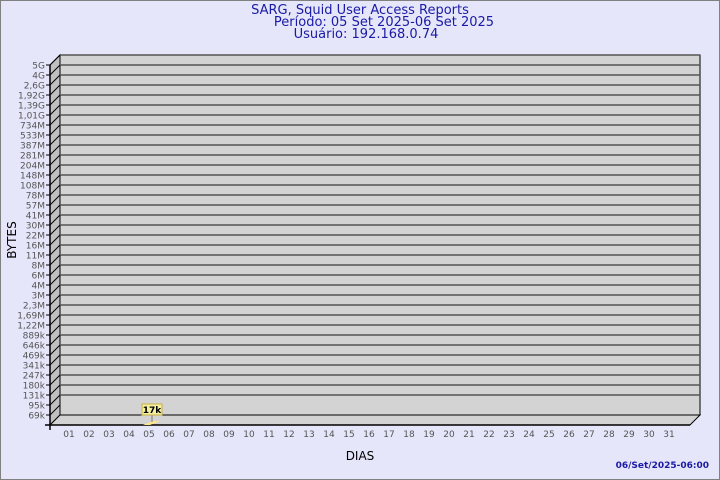  What do you see at coordinates (169, 435) in the screenshot?
I see `x-tick-label: 06` at bounding box center [169, 435].